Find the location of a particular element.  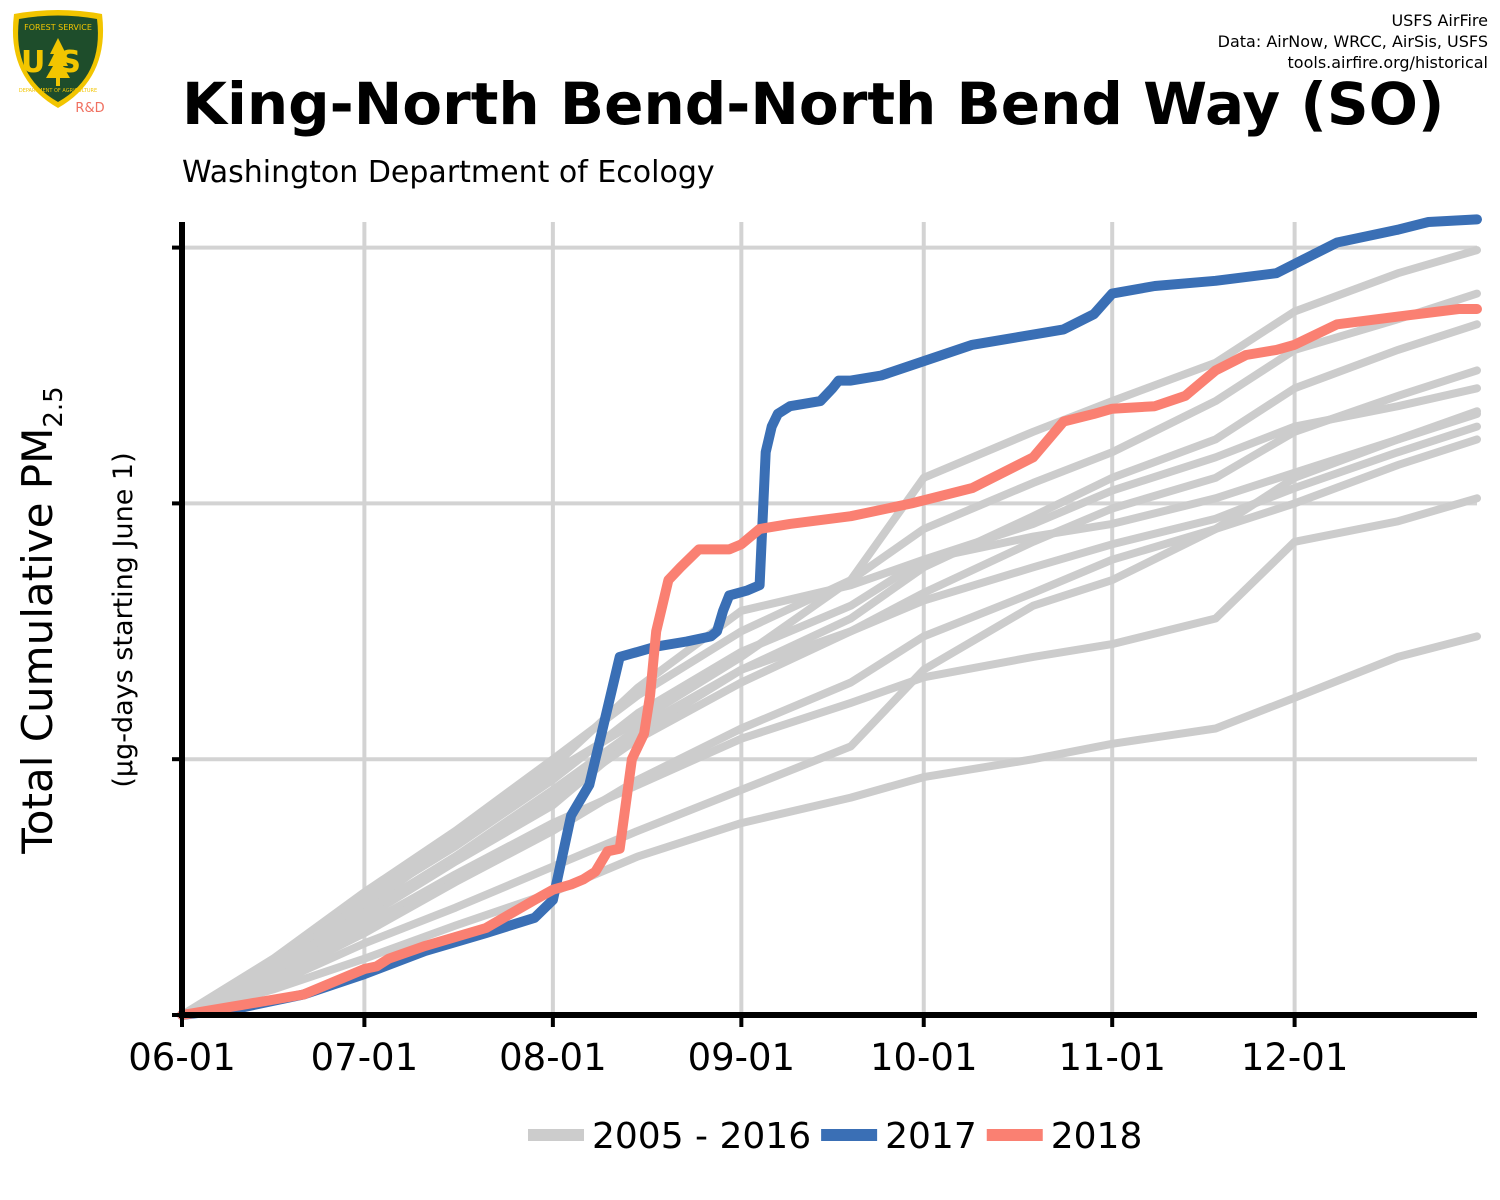

legend-label: 2005 - 2016 is located at coordinates (701, 1136).